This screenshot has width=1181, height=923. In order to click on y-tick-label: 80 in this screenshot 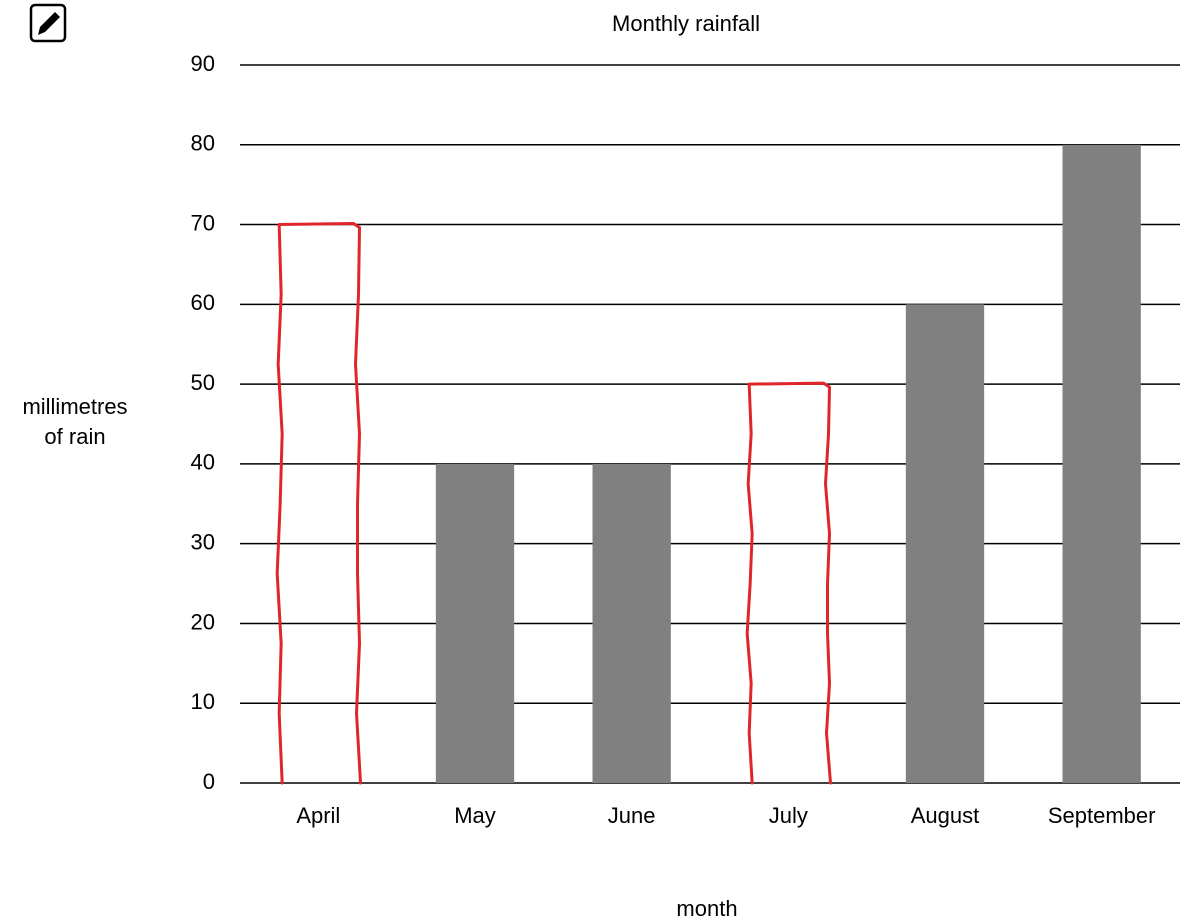, I will do `click(203, 143)`.